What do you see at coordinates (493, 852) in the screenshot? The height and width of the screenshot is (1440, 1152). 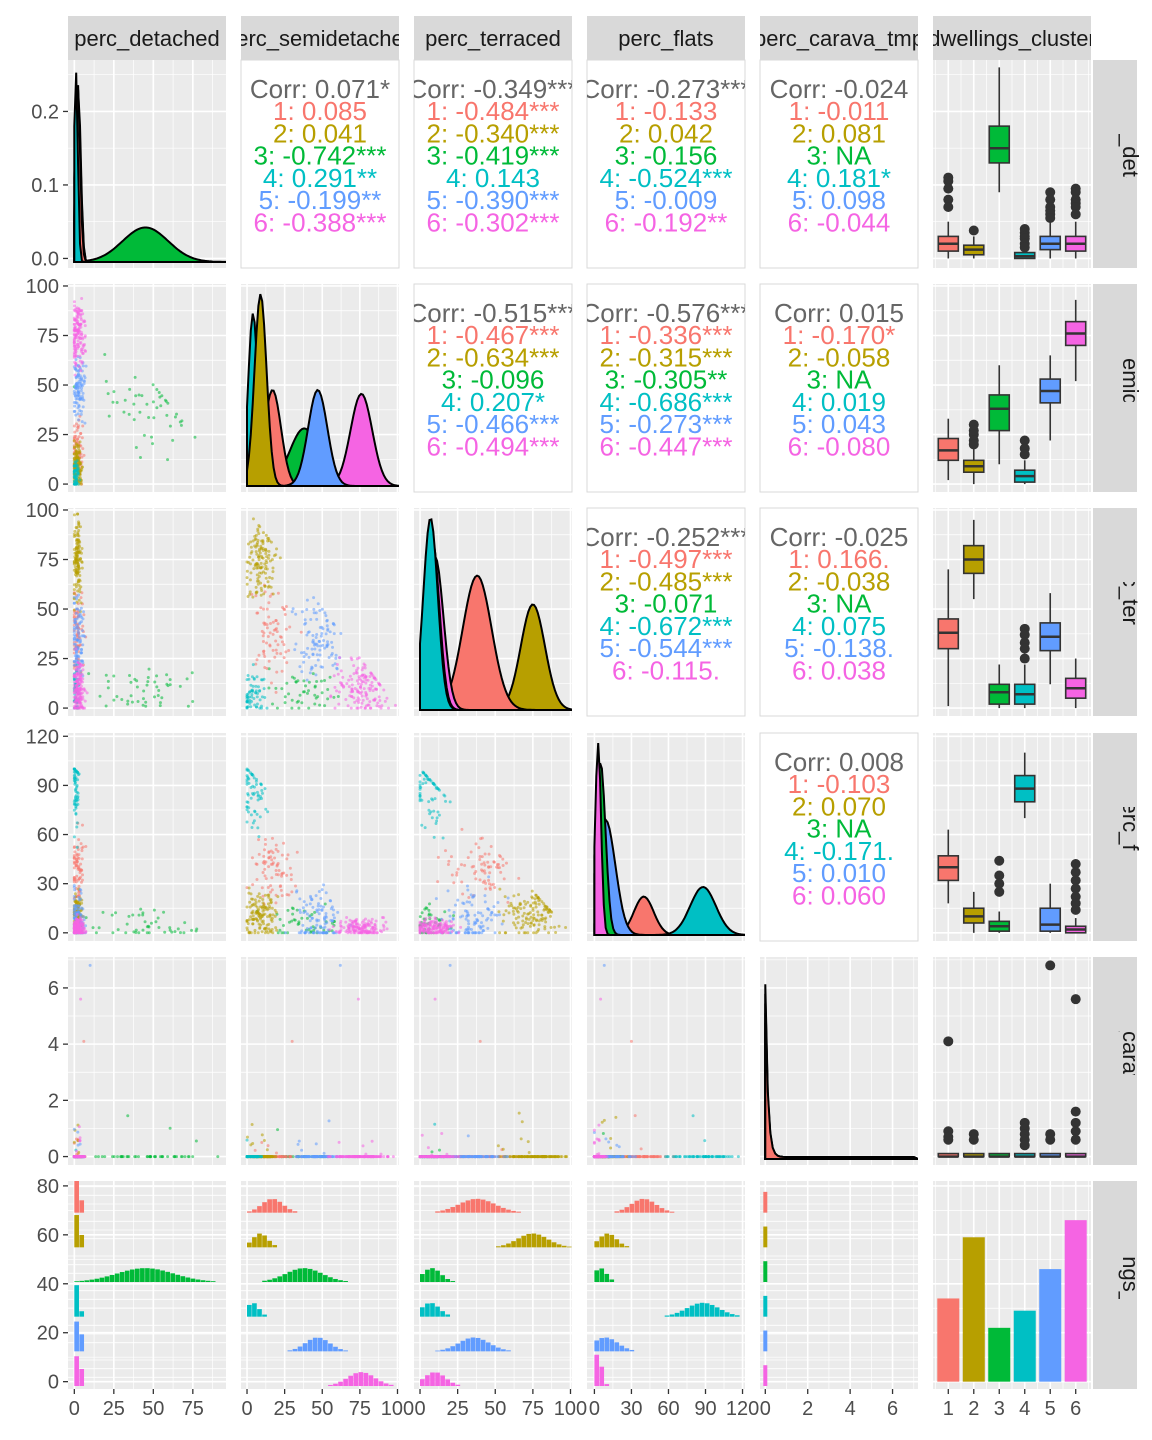 I see `scatter-perc_flats-perc_terraced` at bounding box center [493, 852].